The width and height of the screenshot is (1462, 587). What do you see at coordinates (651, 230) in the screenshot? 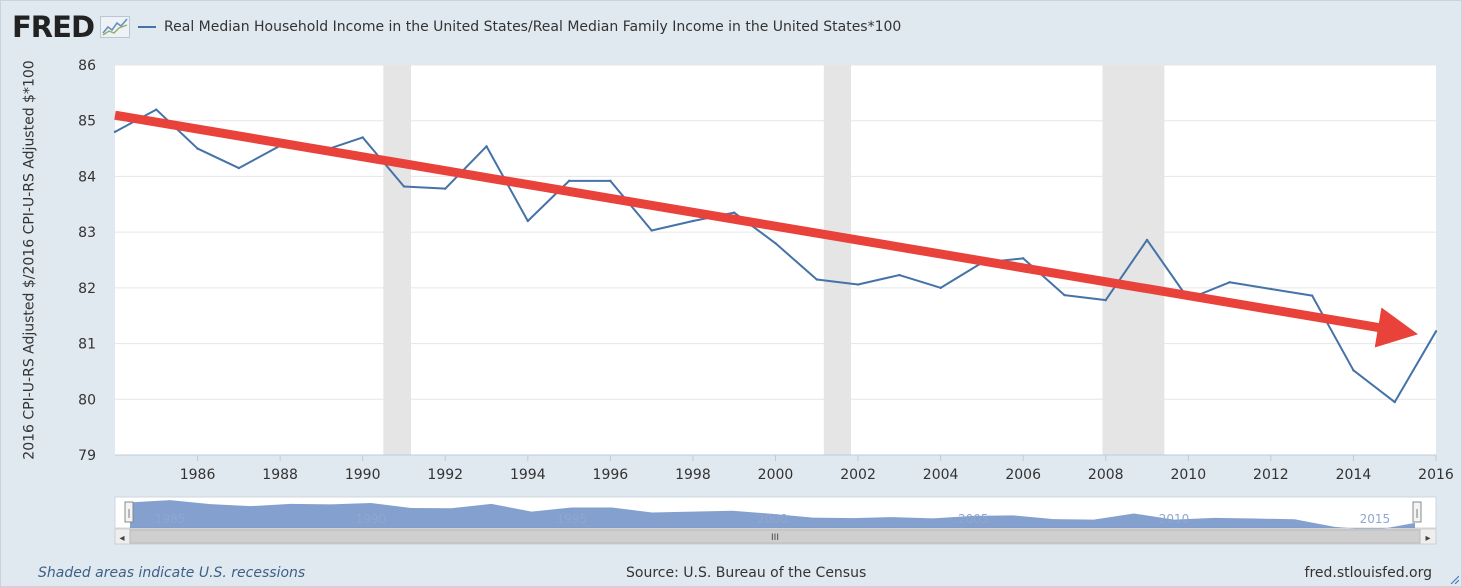
I see `data-point-1997` at bounding box center [651, 230].